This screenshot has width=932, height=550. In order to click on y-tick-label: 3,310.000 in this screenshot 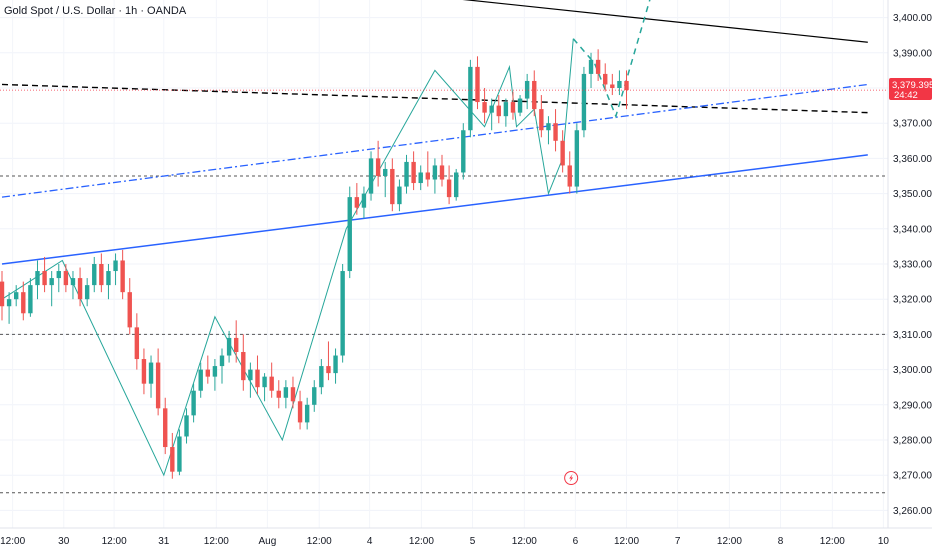, I will do `click(912, 335)`.